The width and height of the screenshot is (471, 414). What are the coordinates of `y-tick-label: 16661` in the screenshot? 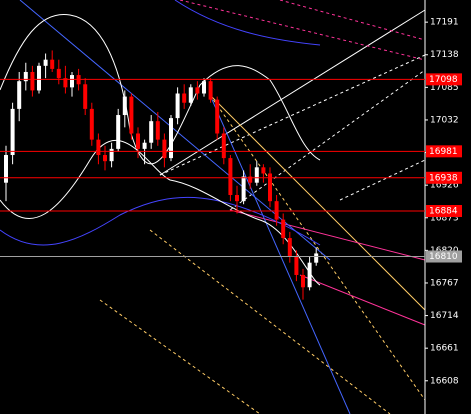 It's located at (444, 349).